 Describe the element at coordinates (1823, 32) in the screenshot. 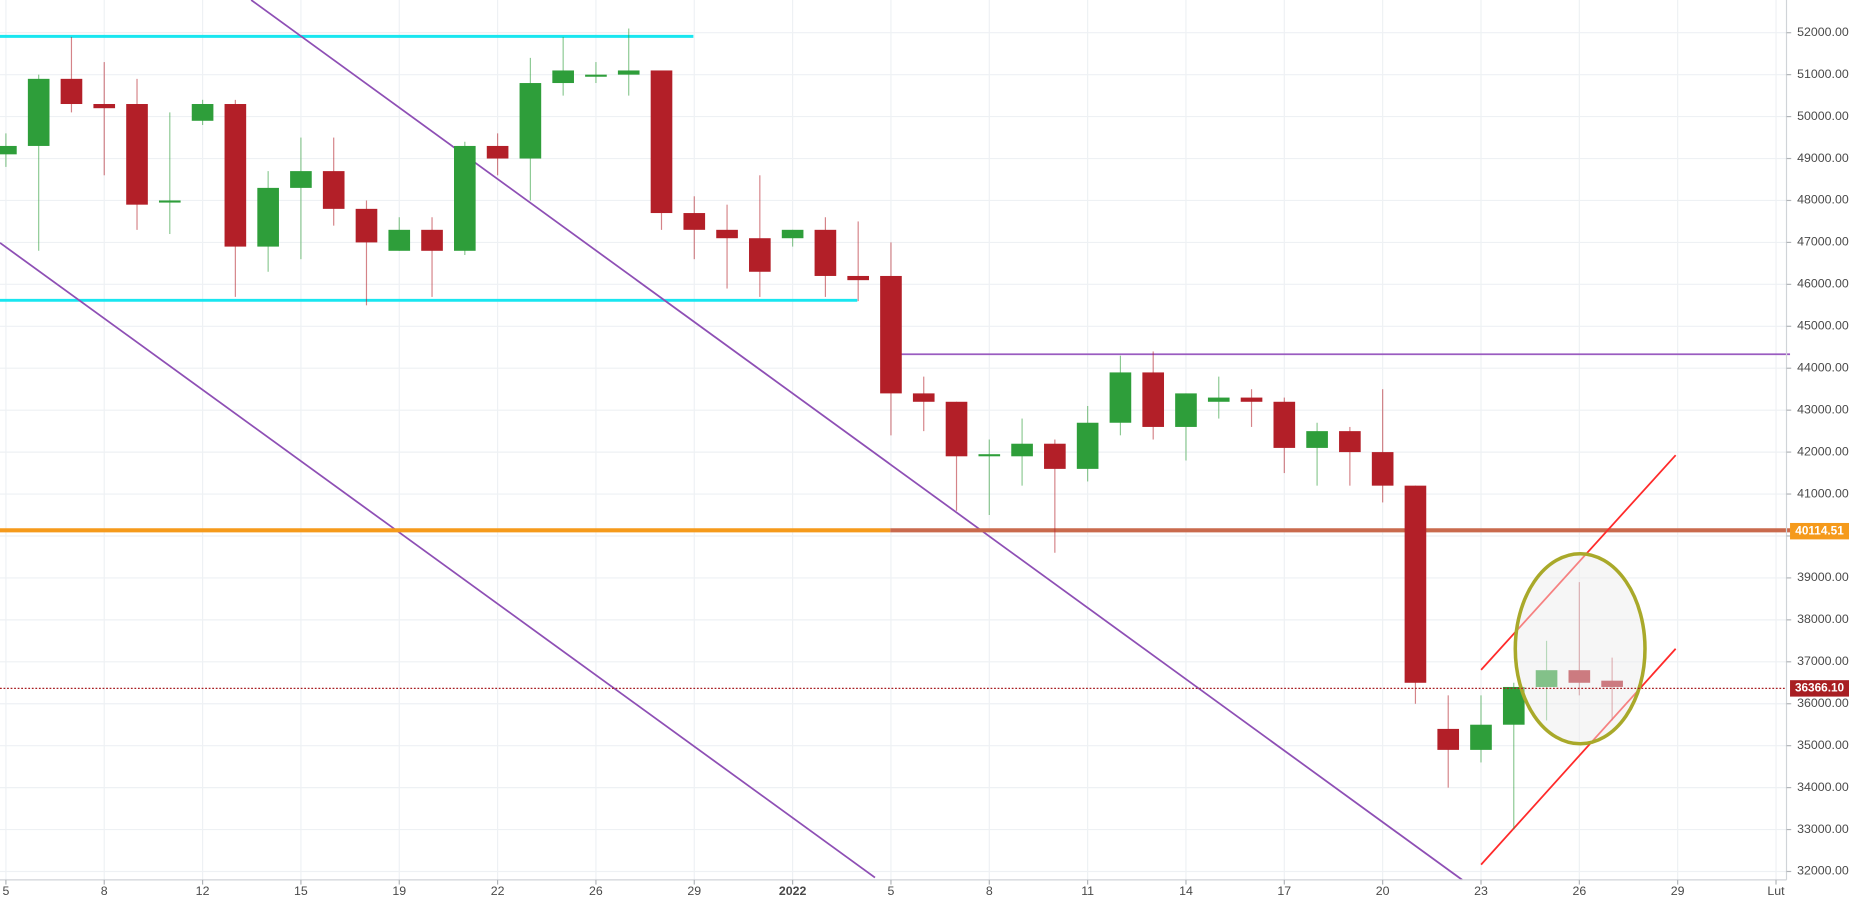

I see `y-tick-label: 52000.00` at that location.